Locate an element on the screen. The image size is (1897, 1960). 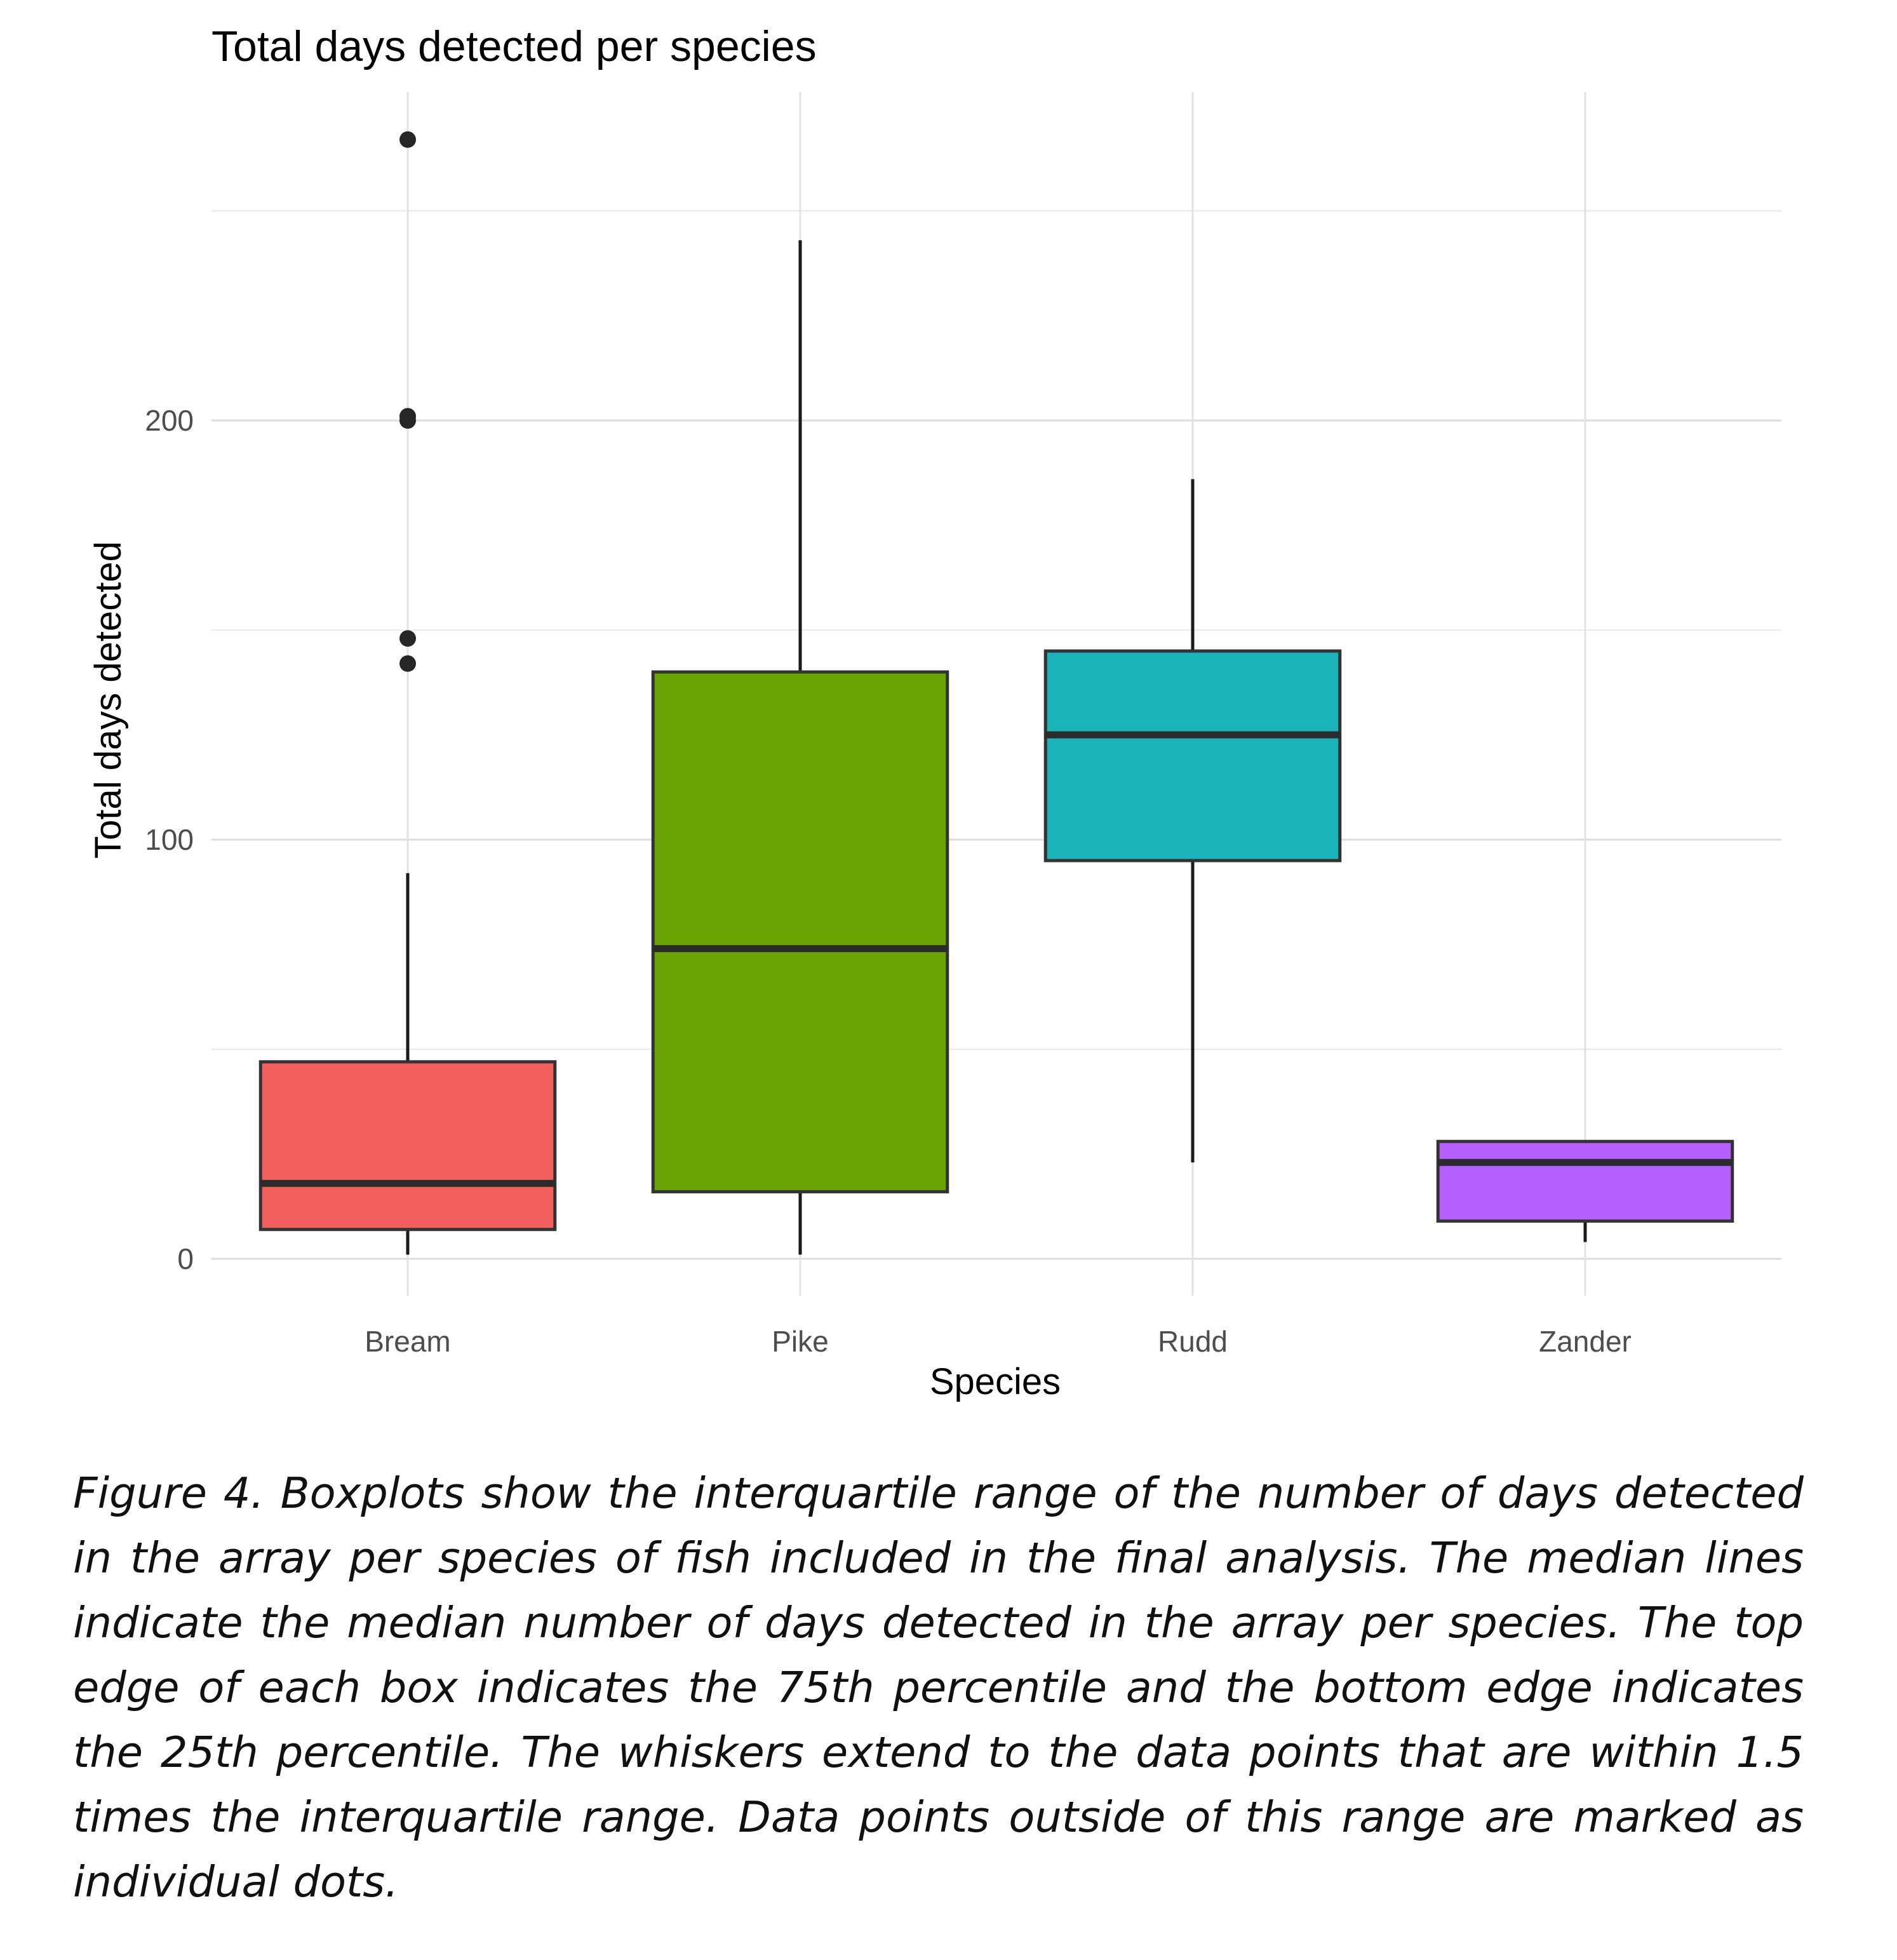
chart-title: Total days detected per species is located at coordinates (514, 46).